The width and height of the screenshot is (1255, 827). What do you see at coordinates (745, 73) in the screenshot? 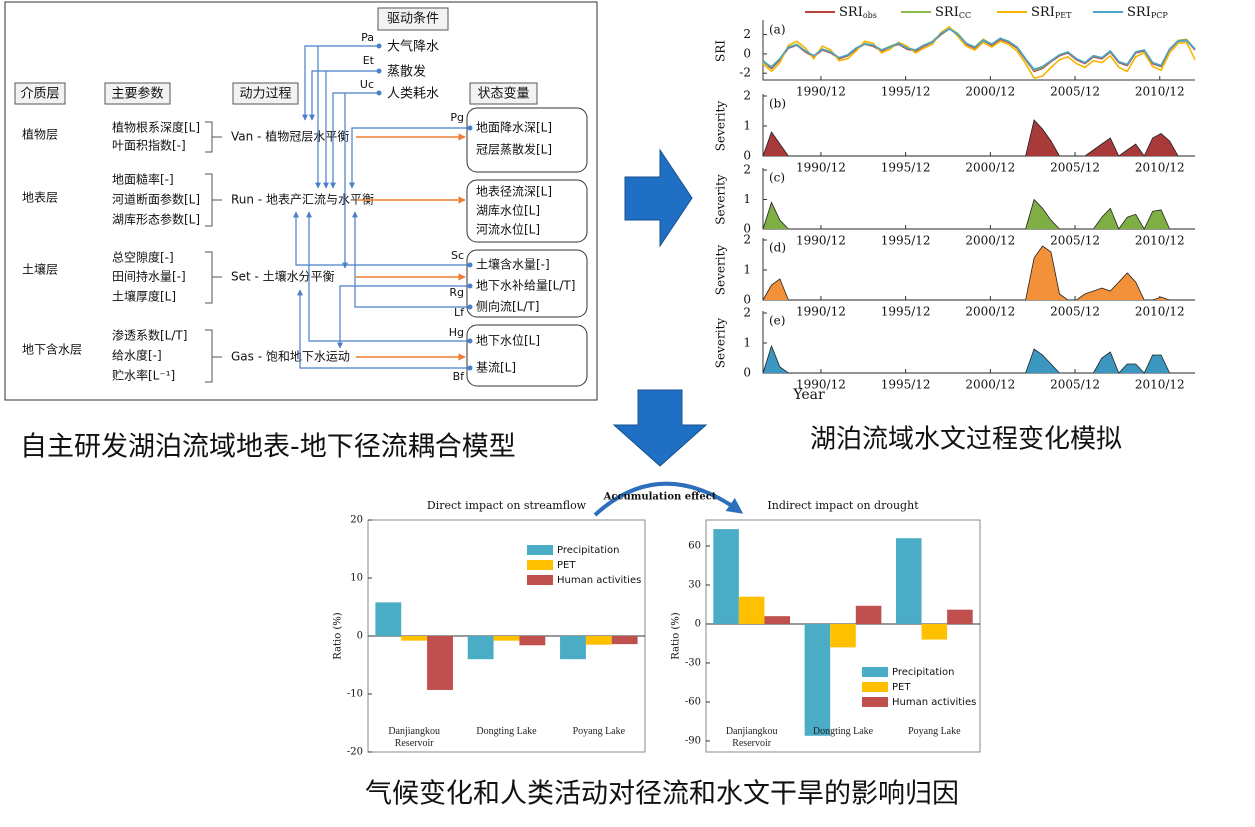
I see `y-tick-label: -2` at bounding box center [745, 73].